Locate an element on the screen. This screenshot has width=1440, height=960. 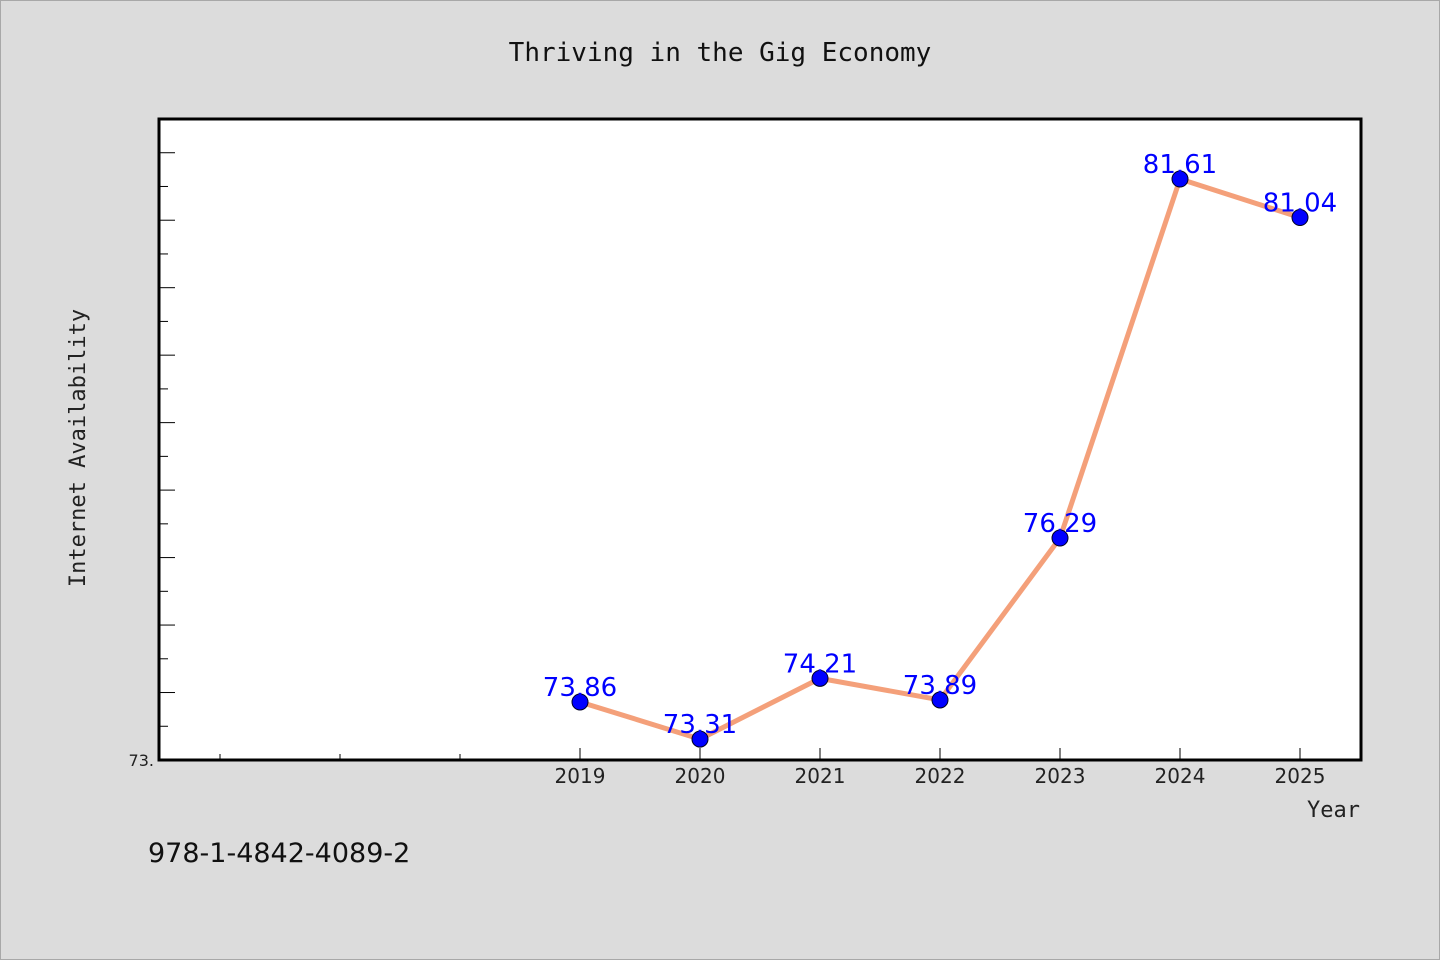
chart-title: Thriving in the Gig Economy is located at coordinates (720, 53).